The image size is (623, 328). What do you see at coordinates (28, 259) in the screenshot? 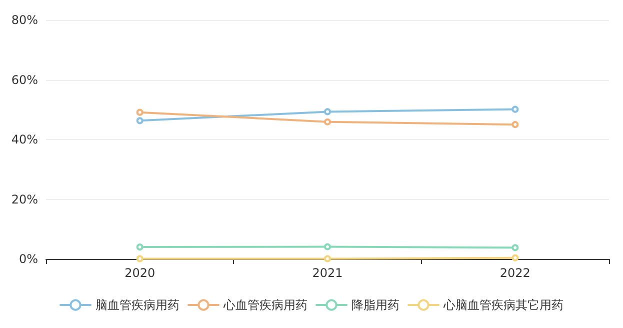
I see `y-tick-label: 0%` at bounding box center [28, 259].